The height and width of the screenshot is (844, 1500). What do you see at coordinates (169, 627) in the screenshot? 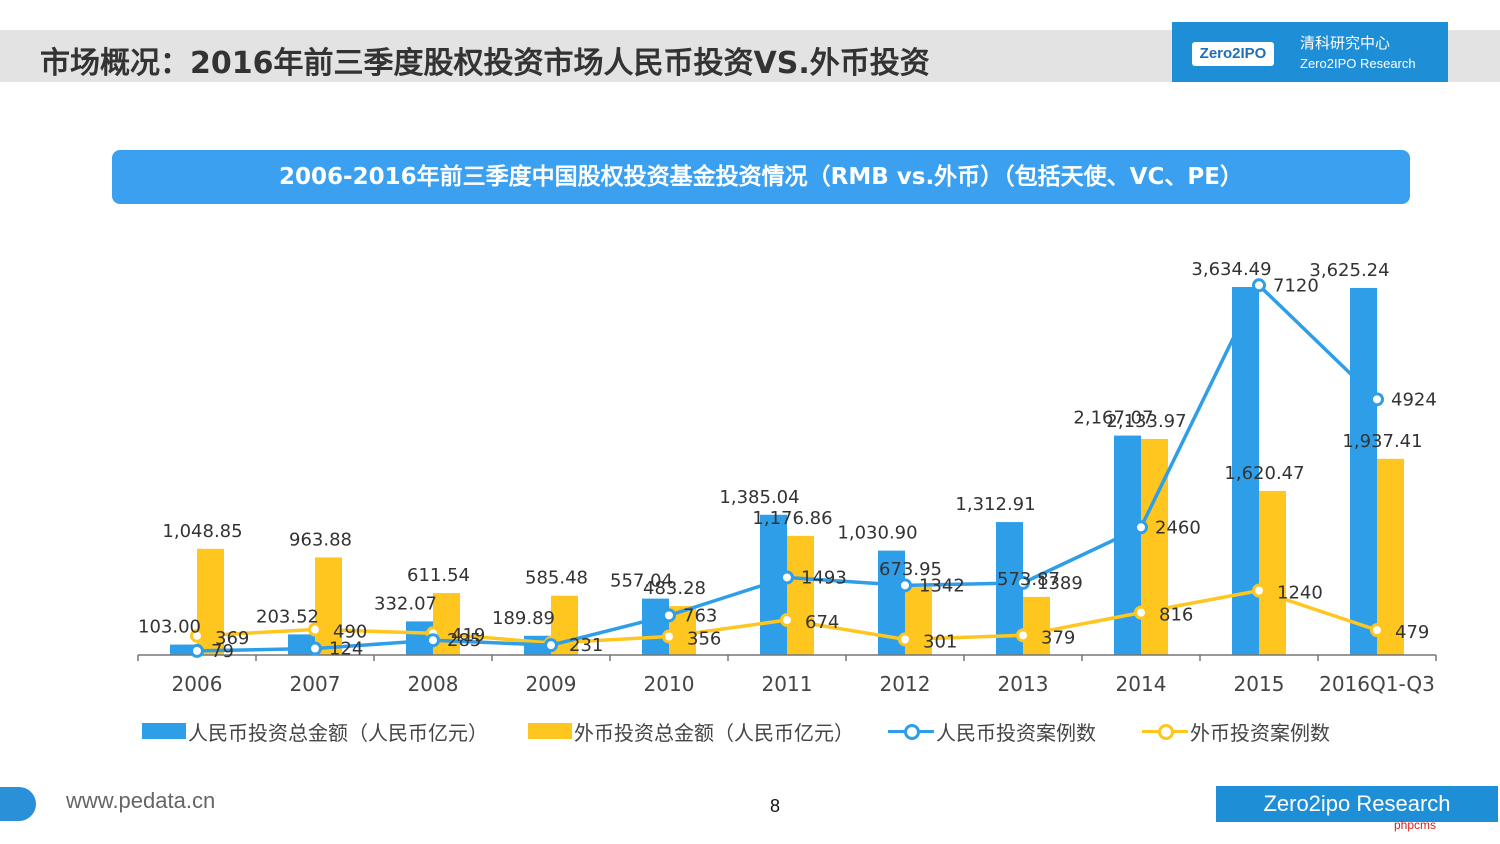
I see `data-label-rmb-amount: 103.00` at bounding box center [169, 627].